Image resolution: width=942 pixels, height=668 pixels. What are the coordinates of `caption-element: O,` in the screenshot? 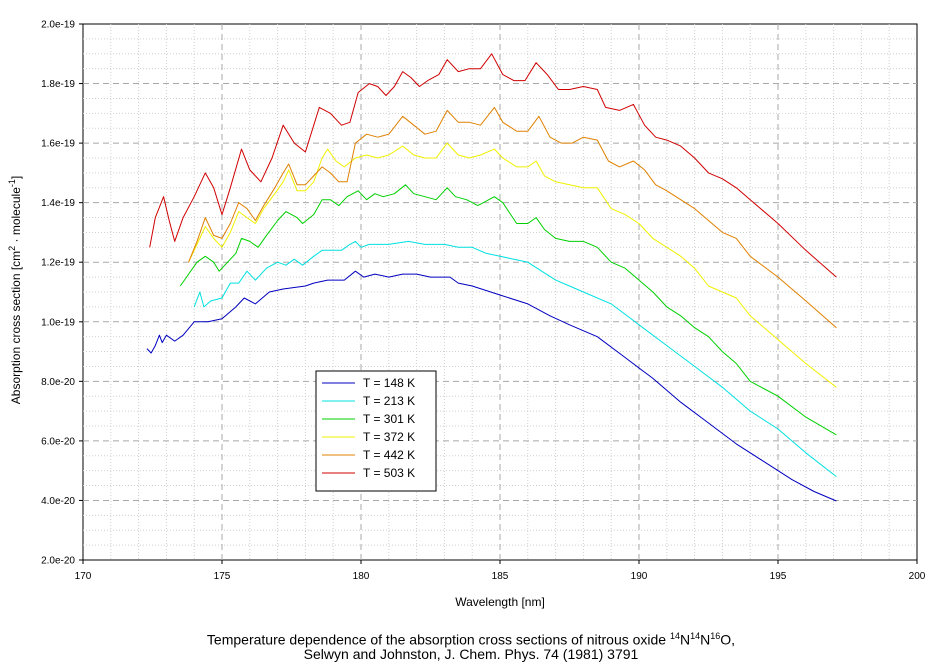 It's located at (728, 639).